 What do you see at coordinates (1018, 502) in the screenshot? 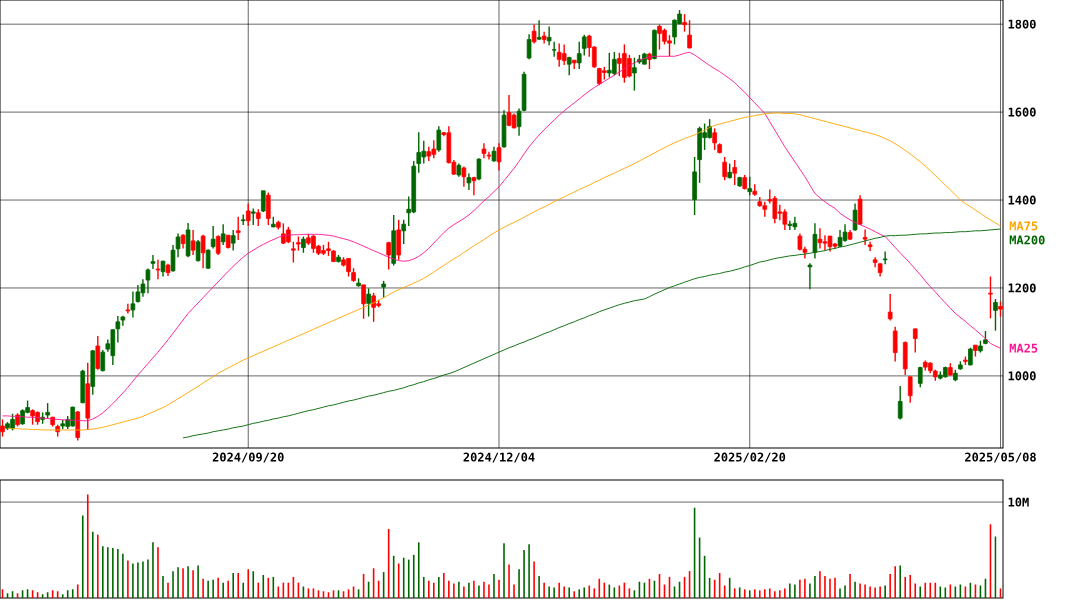
I see `y-tick-label: 10M` at bounding box center [1018, 502].